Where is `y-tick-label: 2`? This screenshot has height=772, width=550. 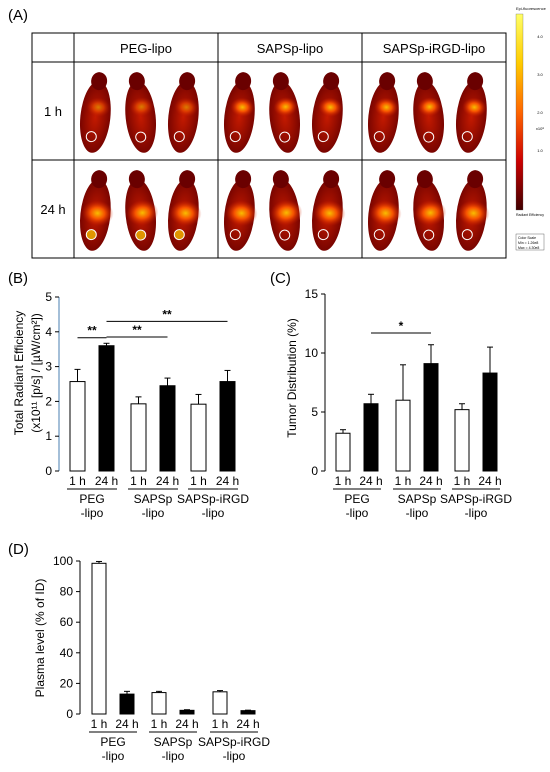 y-tick-label: 2 is located at coordinates (48, 401).